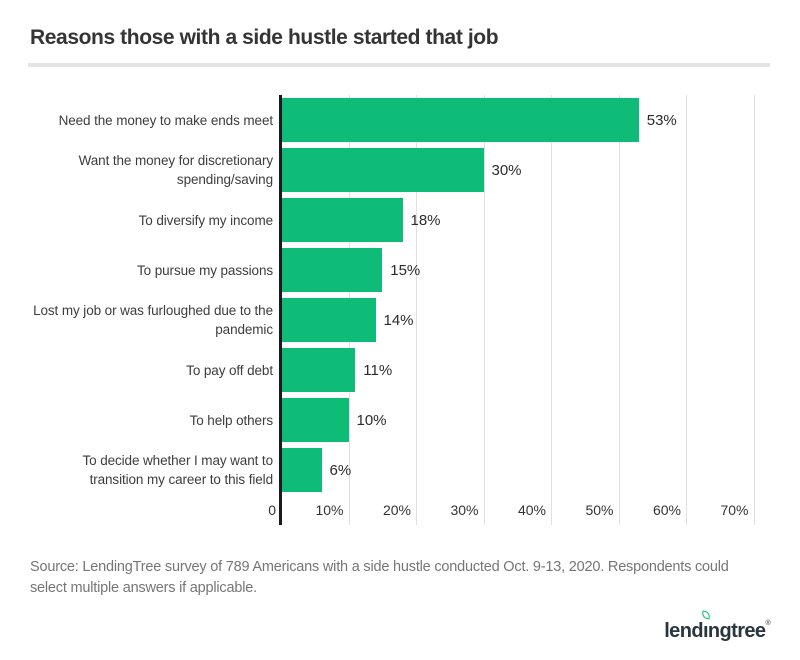 The height and width of the screenshot is (660, 800). Describe the element at coordinates (706, 626) in the screenshot. I see `logo-letter-i: ı` at that location.